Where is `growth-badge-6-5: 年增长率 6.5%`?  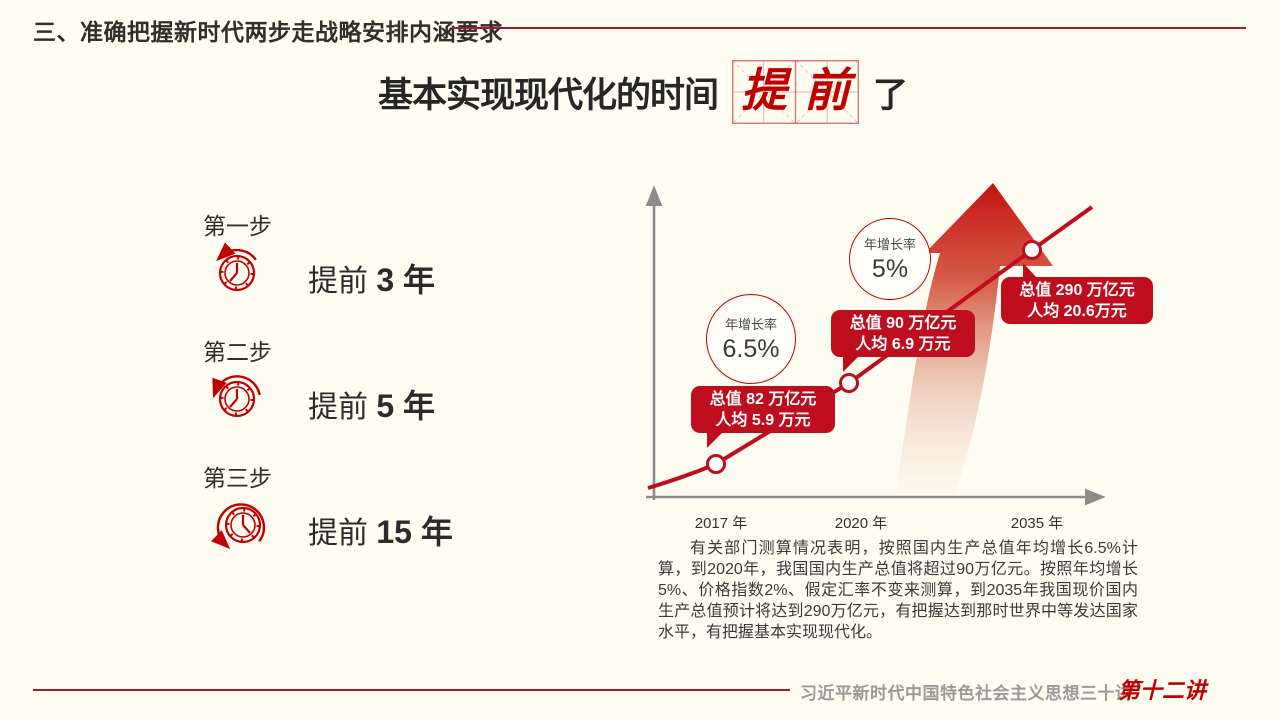
growth-badge-6-5: 年增长率 6.5% is located at coordinates (751, 339).